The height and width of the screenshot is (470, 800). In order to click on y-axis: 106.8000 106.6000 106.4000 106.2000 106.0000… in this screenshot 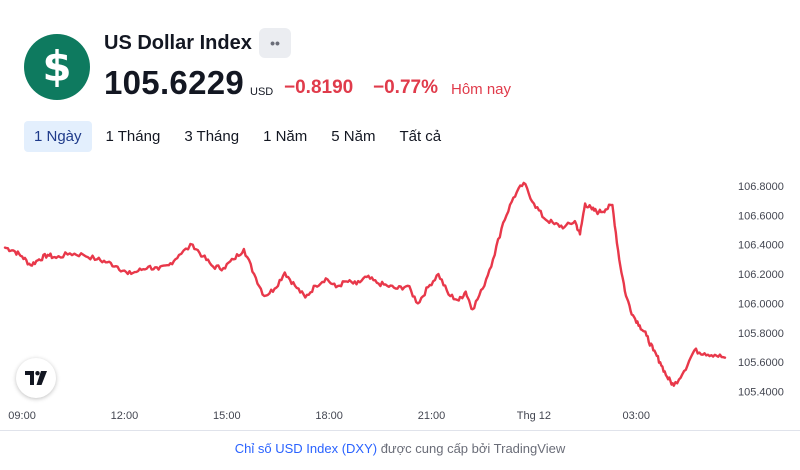, I will do `click(761, 290)`.